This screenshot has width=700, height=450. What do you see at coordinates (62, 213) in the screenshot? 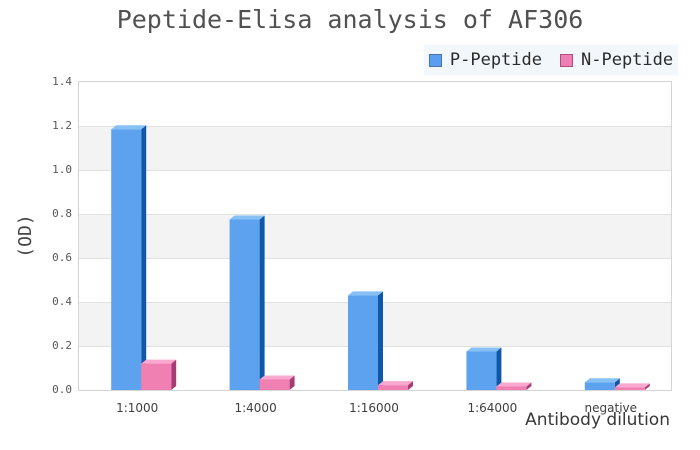
I see `y-tick-0.8: 0.8` at bounding box center [62, 213].